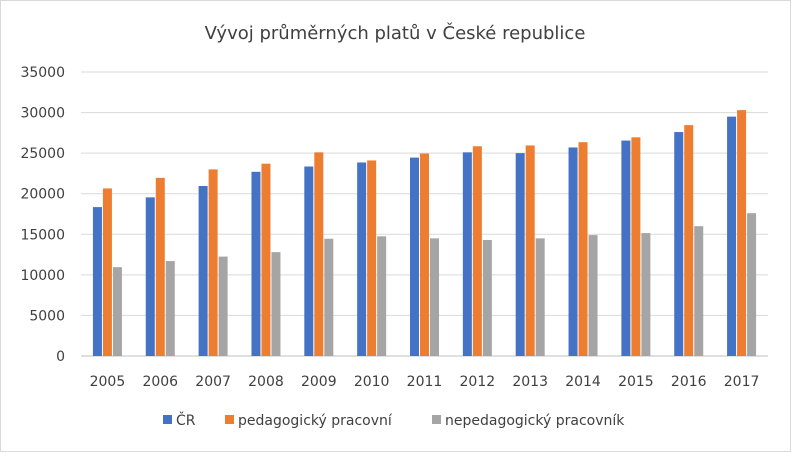 The width and height of the screenshot is (791, 456). Describe the element at coordinates (535, 421) in the screenshot. I see `legend-label: nepedagogický pracovník` at that location.